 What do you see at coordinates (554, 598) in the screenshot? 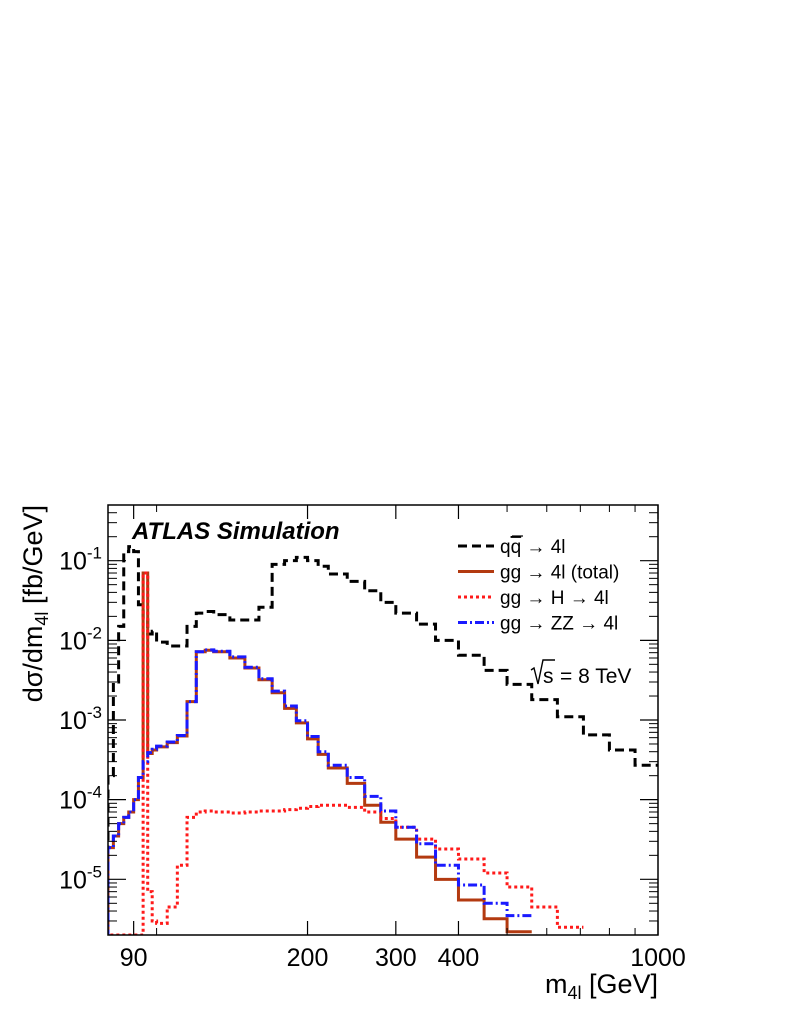
I see `legend-label-2: gg → H → 4l` at bounding box center [554, 598].